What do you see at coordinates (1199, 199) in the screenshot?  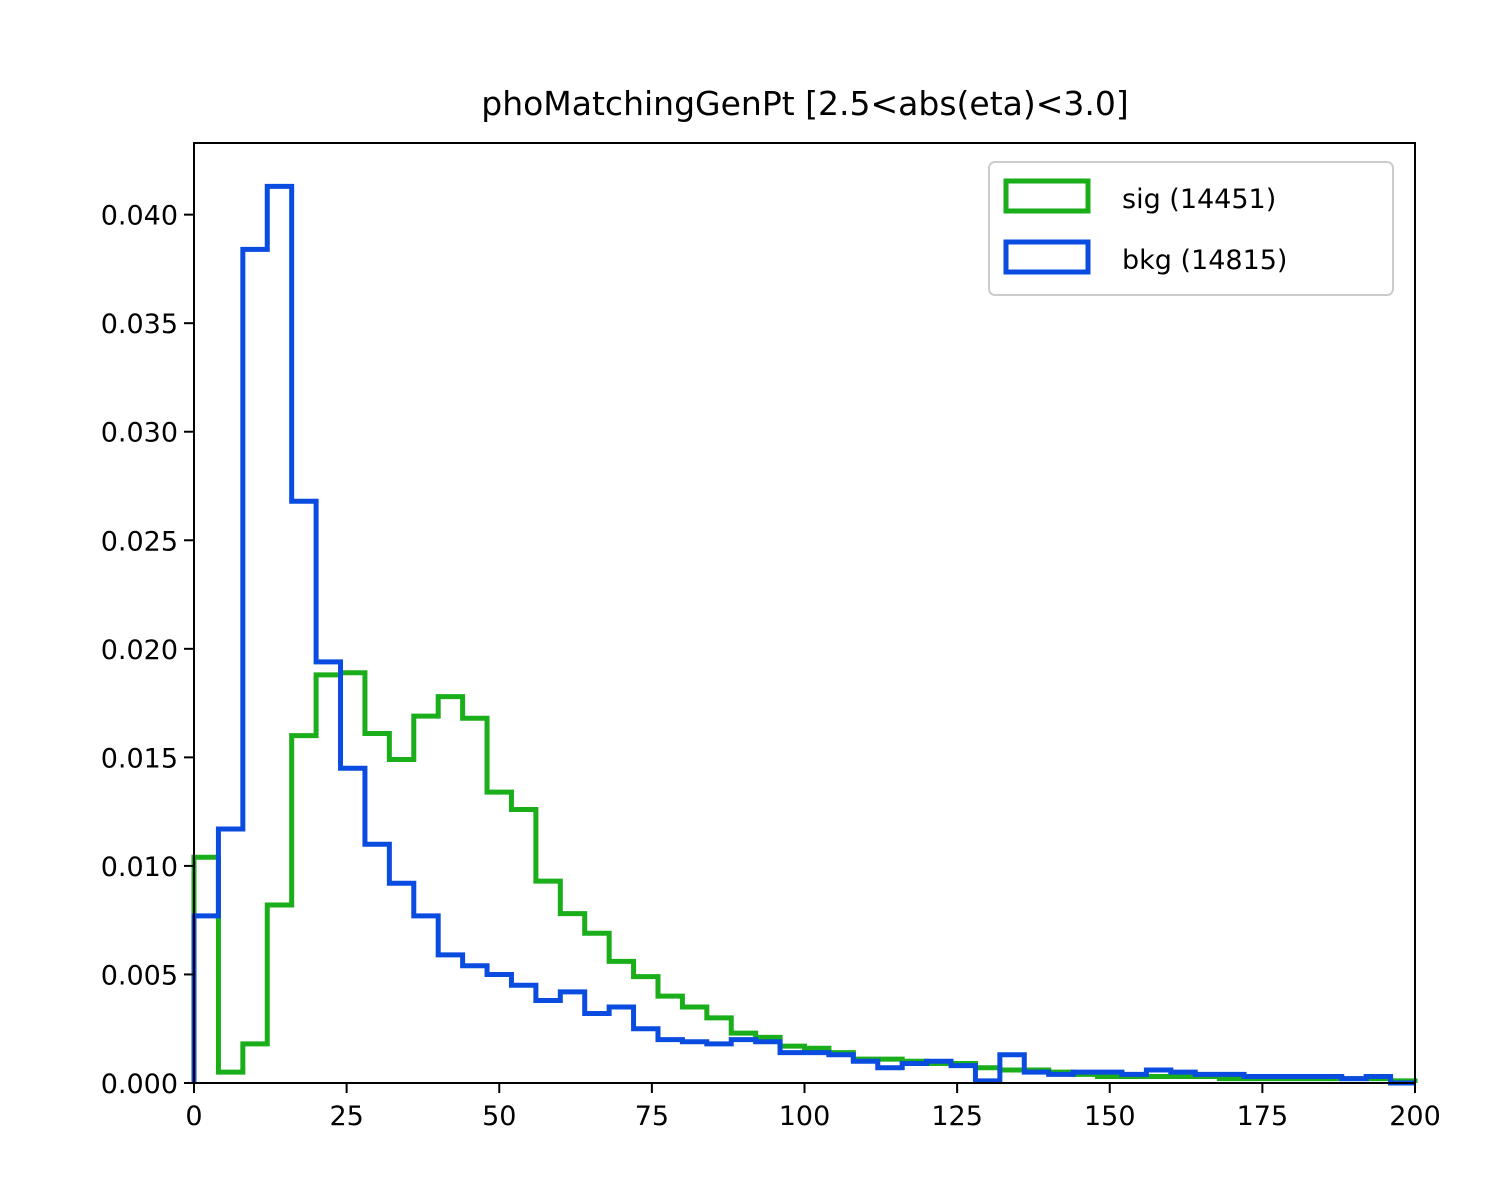 I see `legend-label-sig: sig (14451)` at bounding box center [1199, 199].